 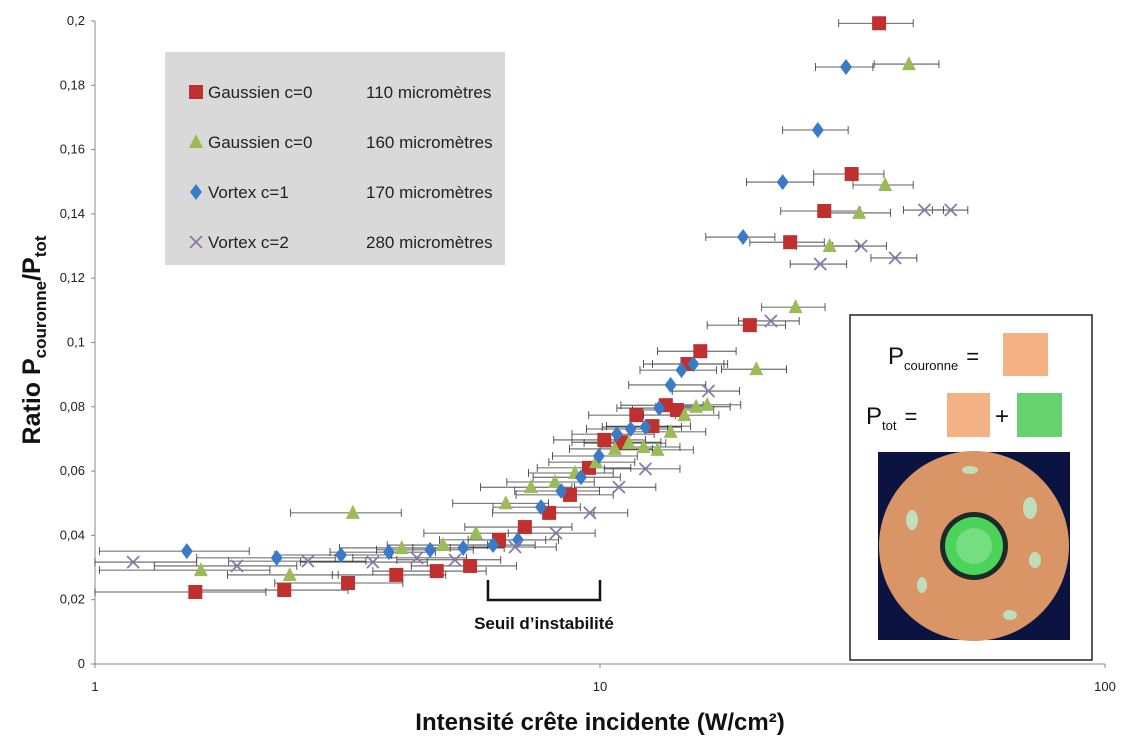 What do you see at coordinates (931, 365) in the screenshot?
I see `inset-sub: couronne` at bounding box center [931, 365].